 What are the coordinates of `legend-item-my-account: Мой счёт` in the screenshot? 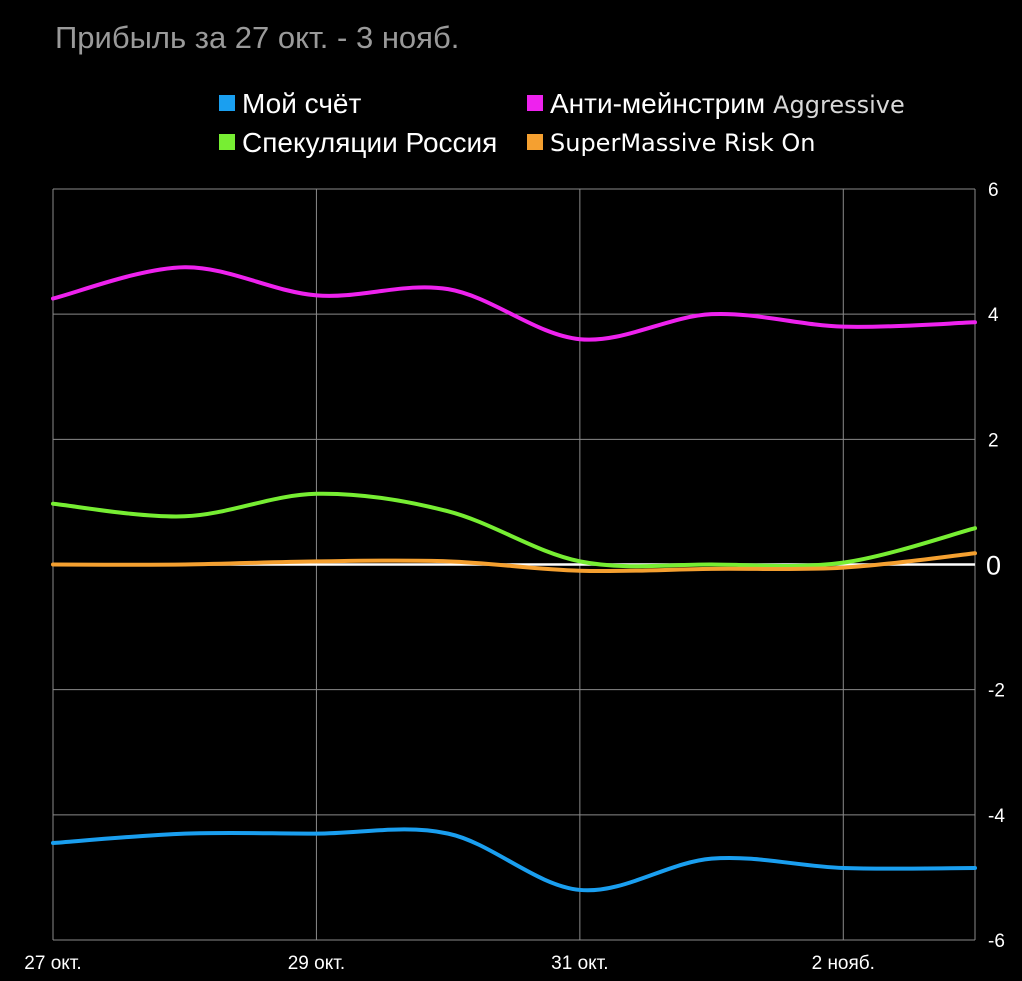 It's located at (290, 103).